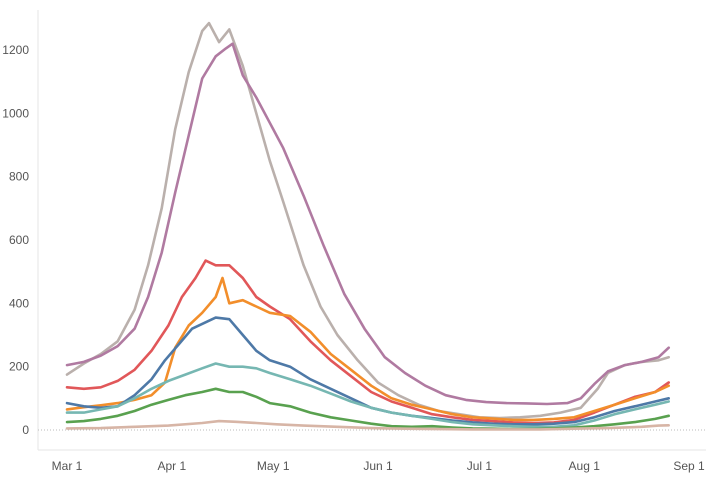 This screenshot has height=480, width=710. I want to click on x-tick-label: Aug 1, so click(585, 466).